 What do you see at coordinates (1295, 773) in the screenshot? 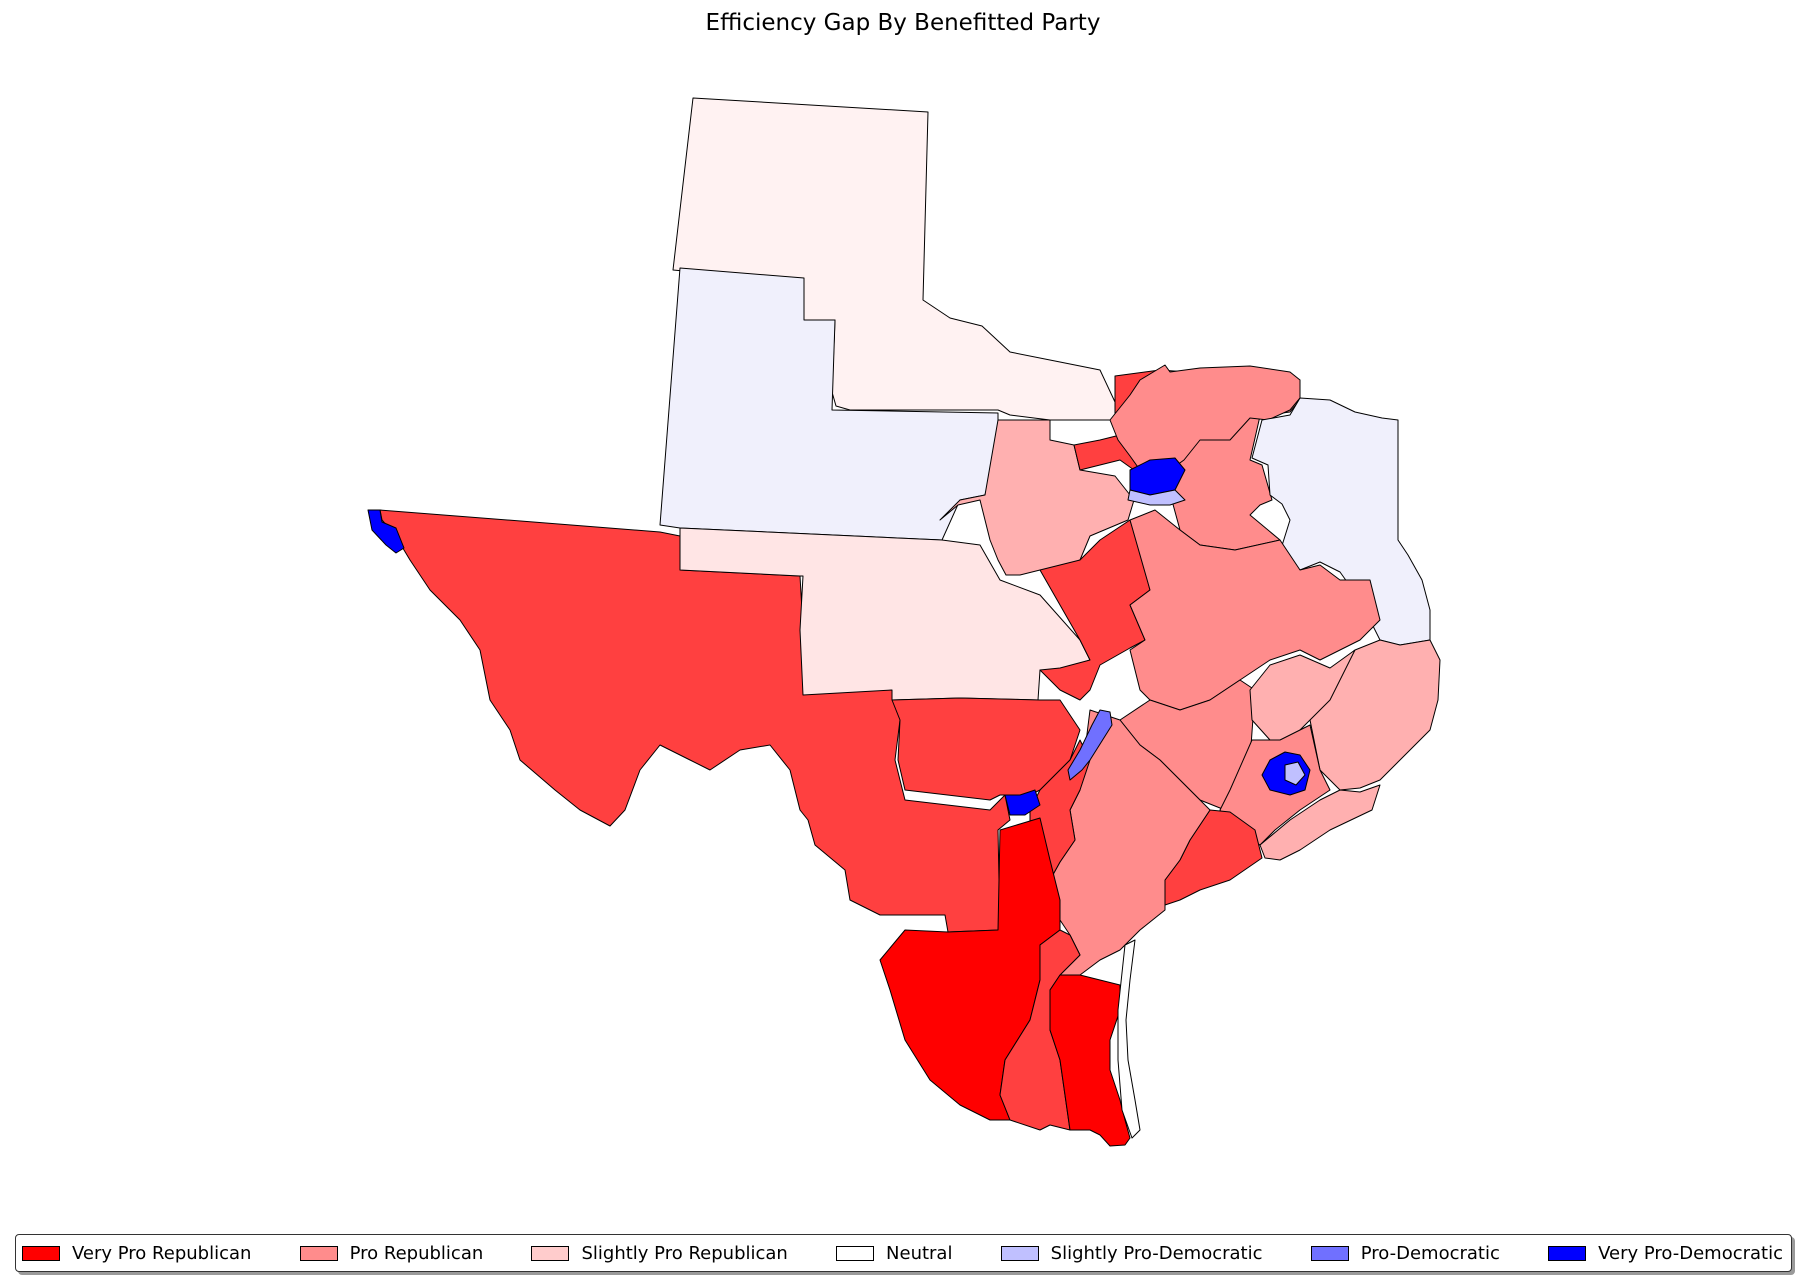
I see `district-houston-core-slight` at bounding box center [1295, 773].